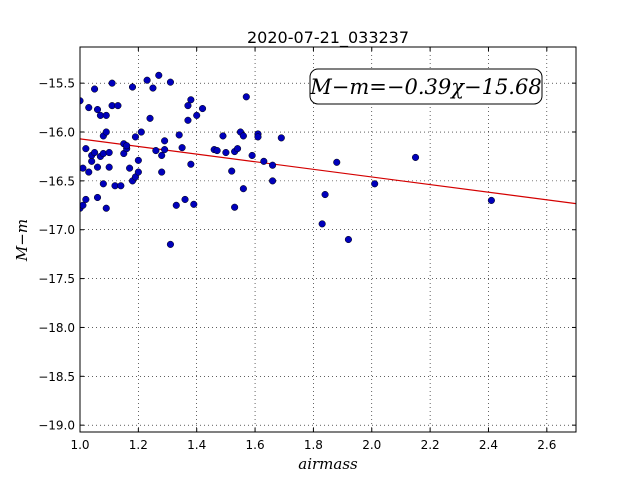 This screenshot has height=480, width=640. Describe the element at coordinates (56, 377) in the screenshot. I see `y-tick-label: −18.5` at that location.